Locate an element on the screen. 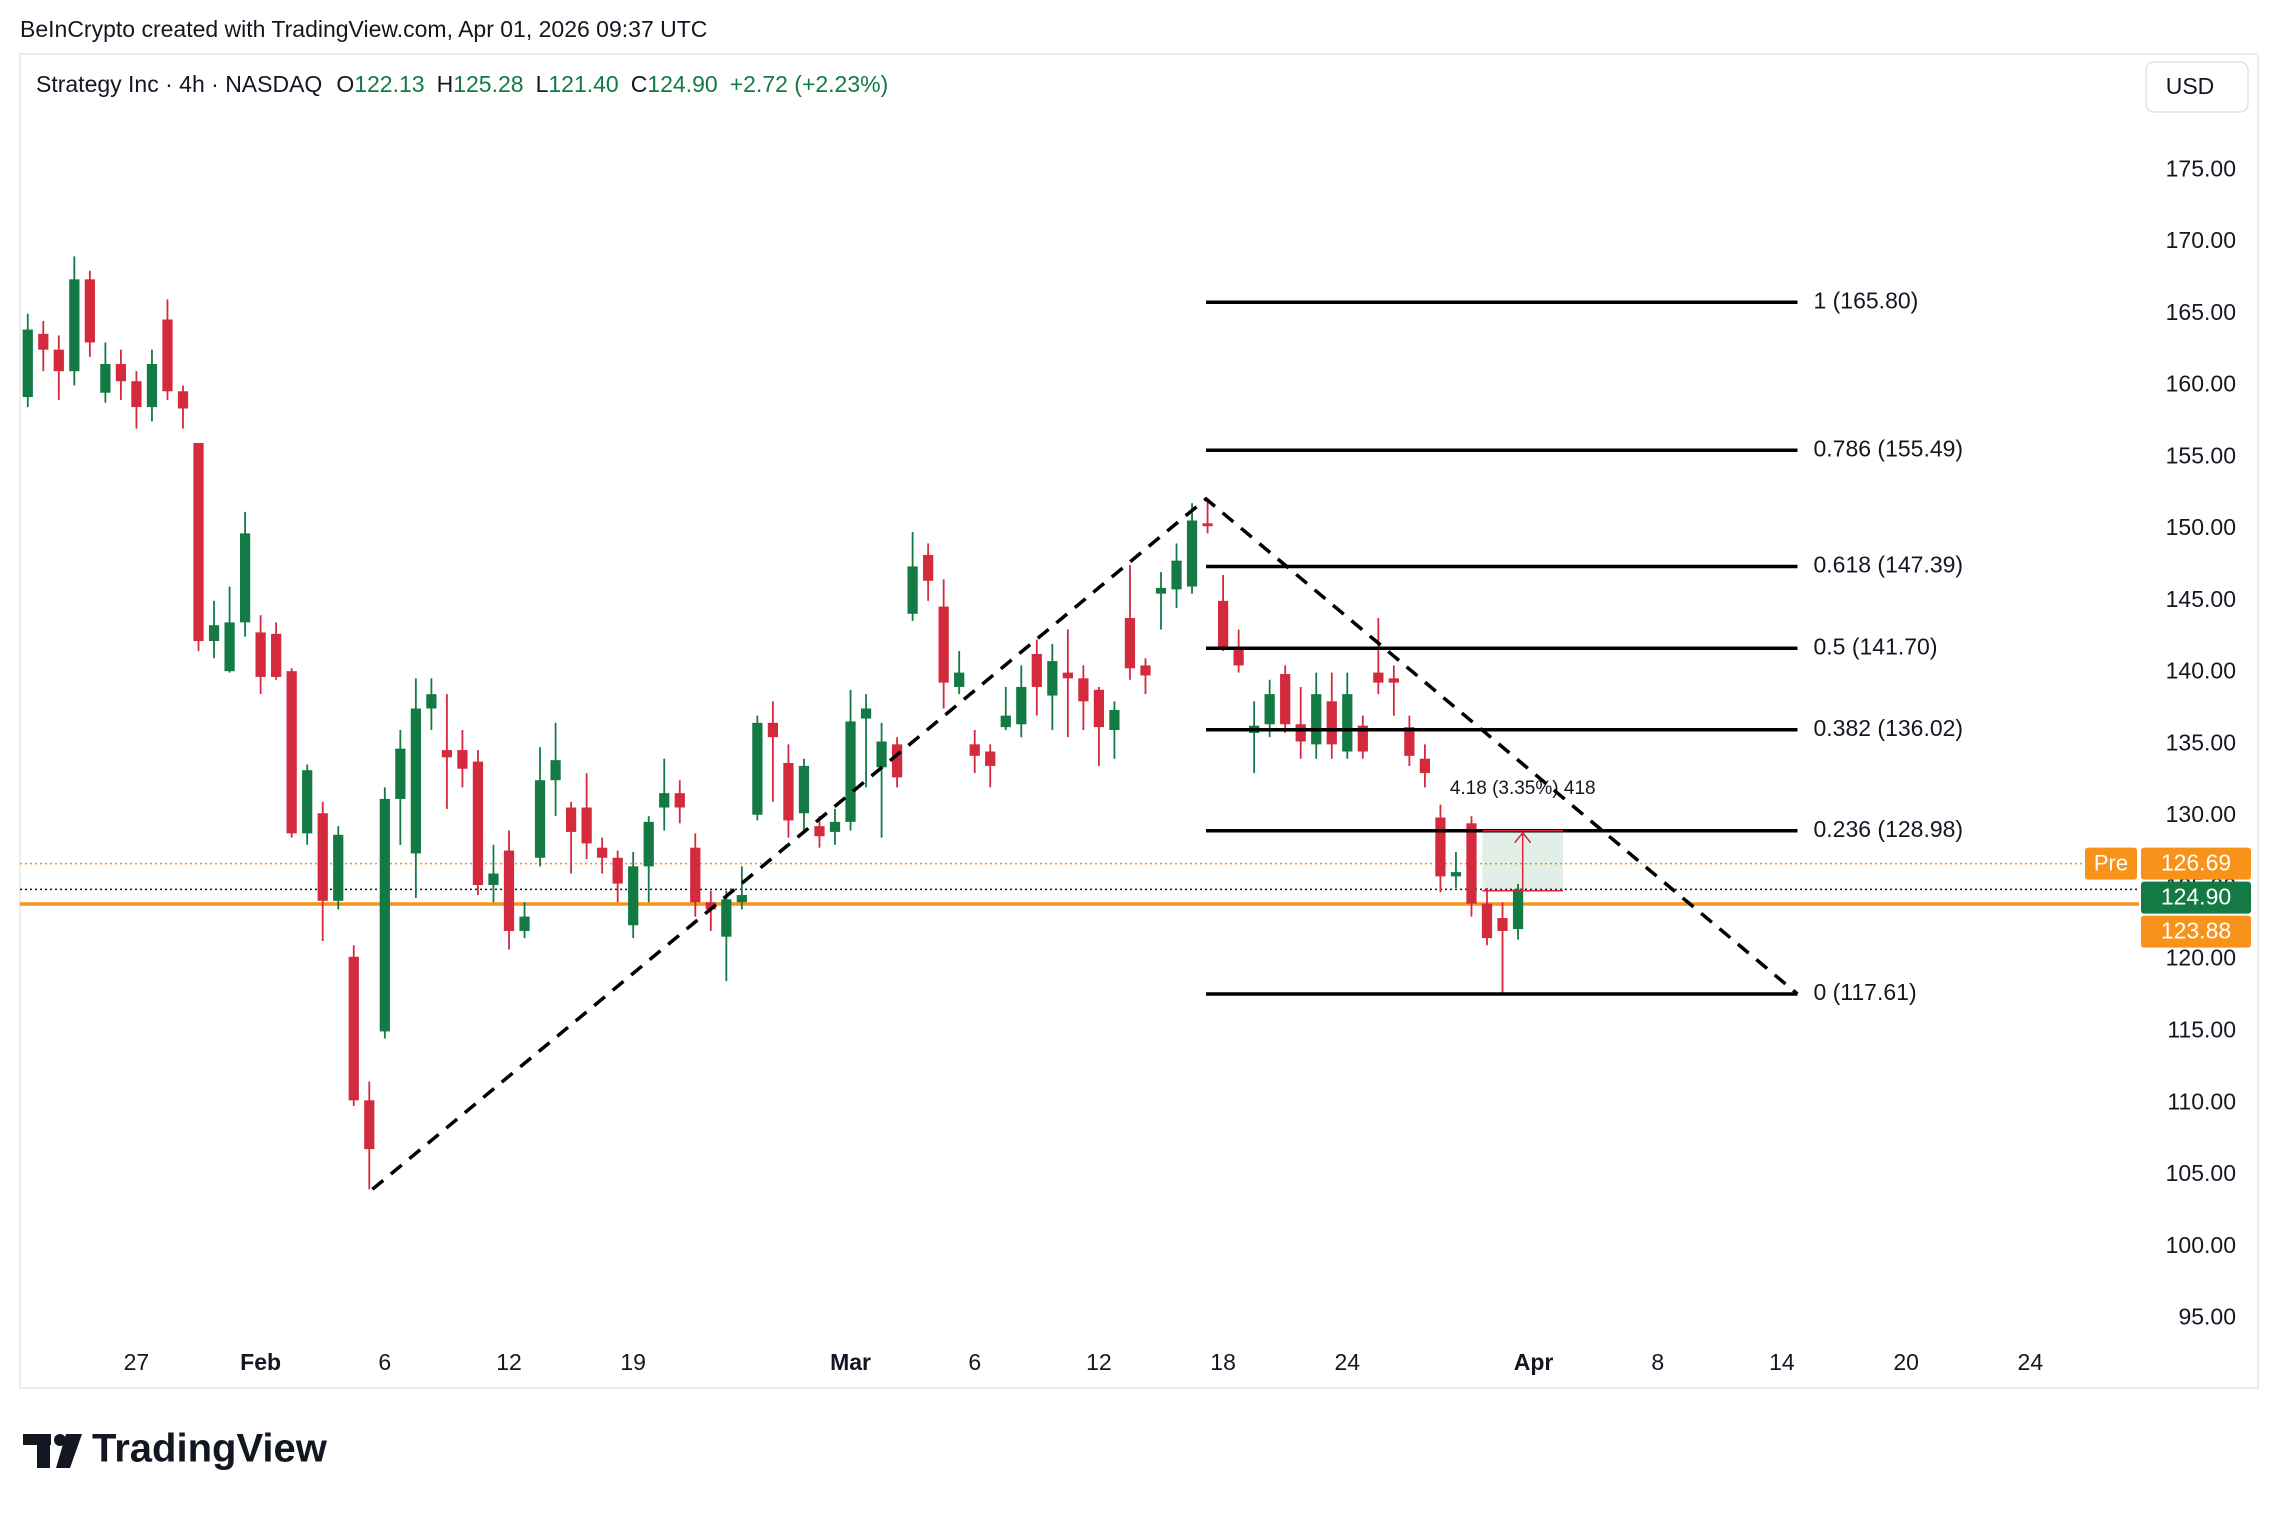  y-tick-label: 105.00 is located at coordinates (2201, 1173).